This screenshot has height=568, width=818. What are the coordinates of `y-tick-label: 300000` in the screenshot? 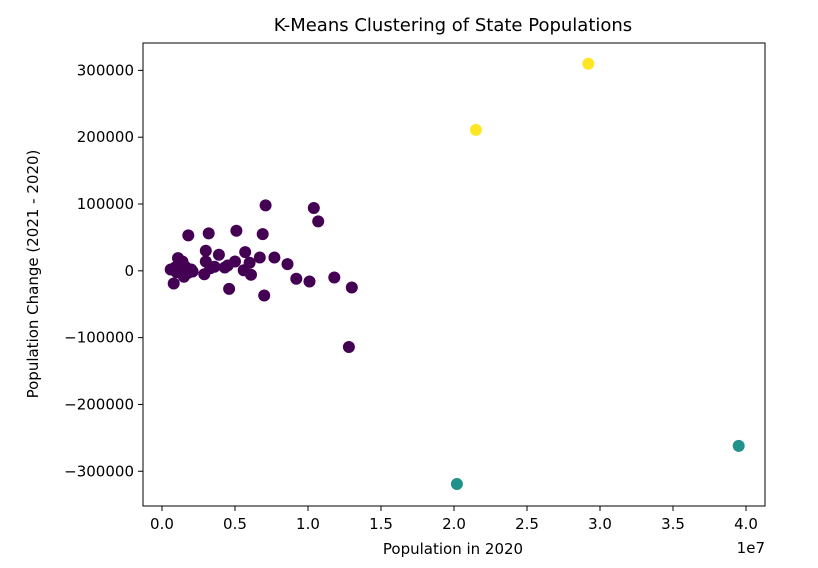 It's located at (105, 70).